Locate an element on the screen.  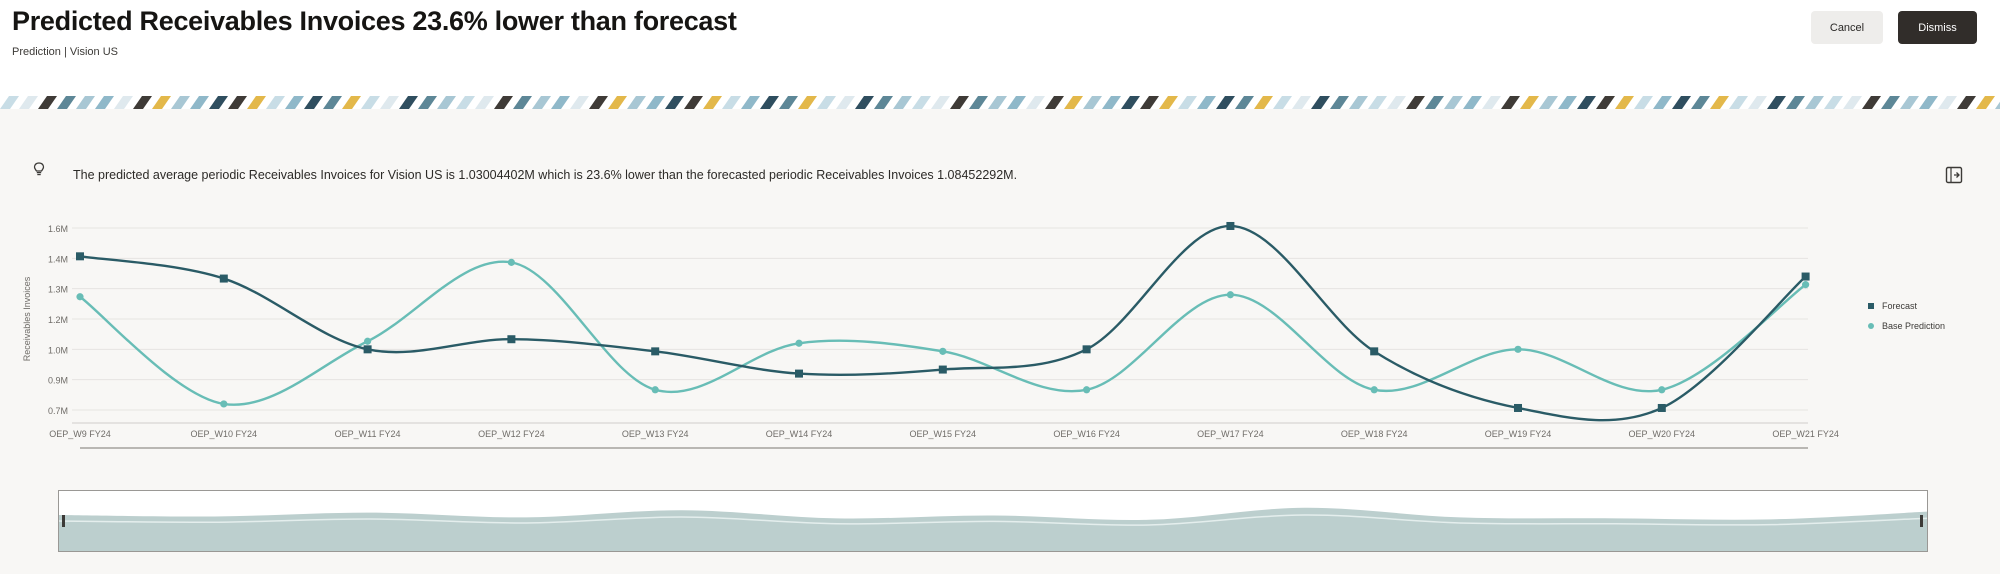
overview-right-handle is located at coordinates (1921, 521).